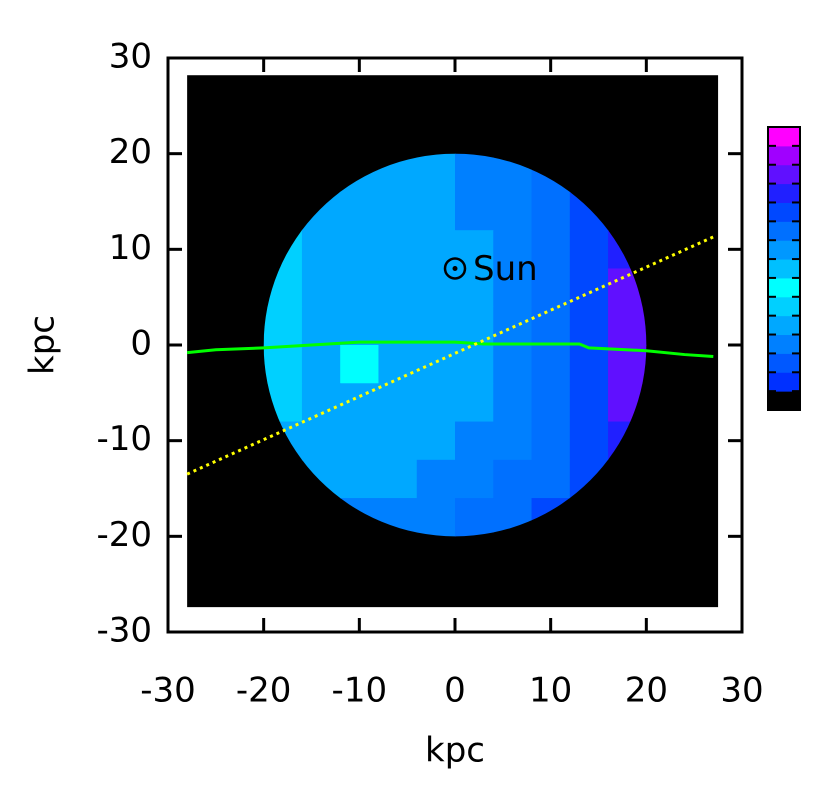  I want to click on x-tick-label: 20, so click(646, 691).